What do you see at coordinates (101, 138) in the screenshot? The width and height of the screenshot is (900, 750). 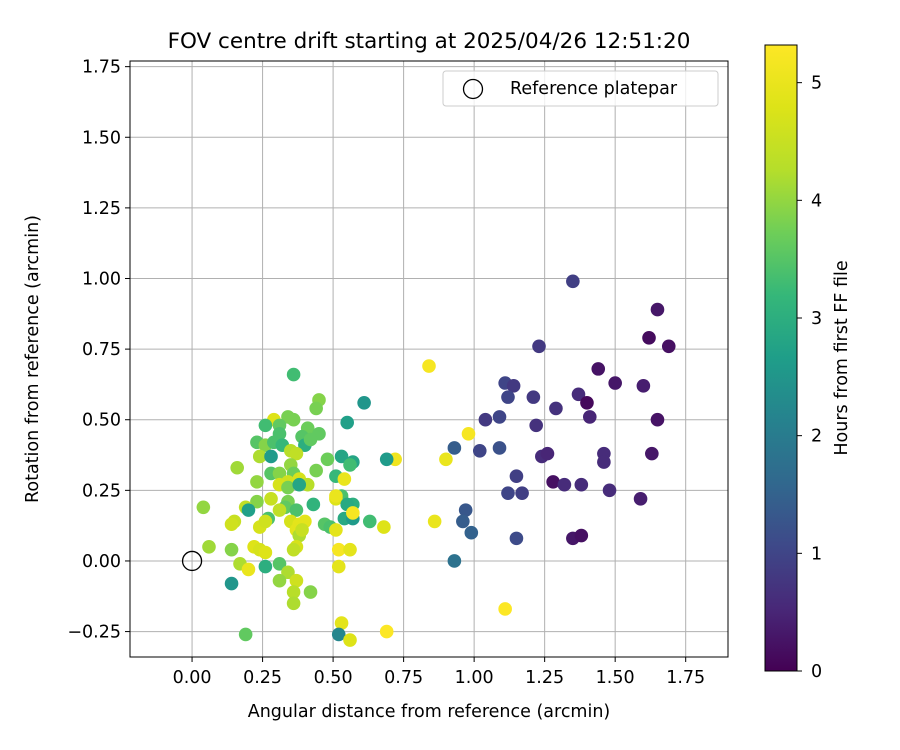 I see `y-tick-label: 1.50` at bounding box center [101, 138].